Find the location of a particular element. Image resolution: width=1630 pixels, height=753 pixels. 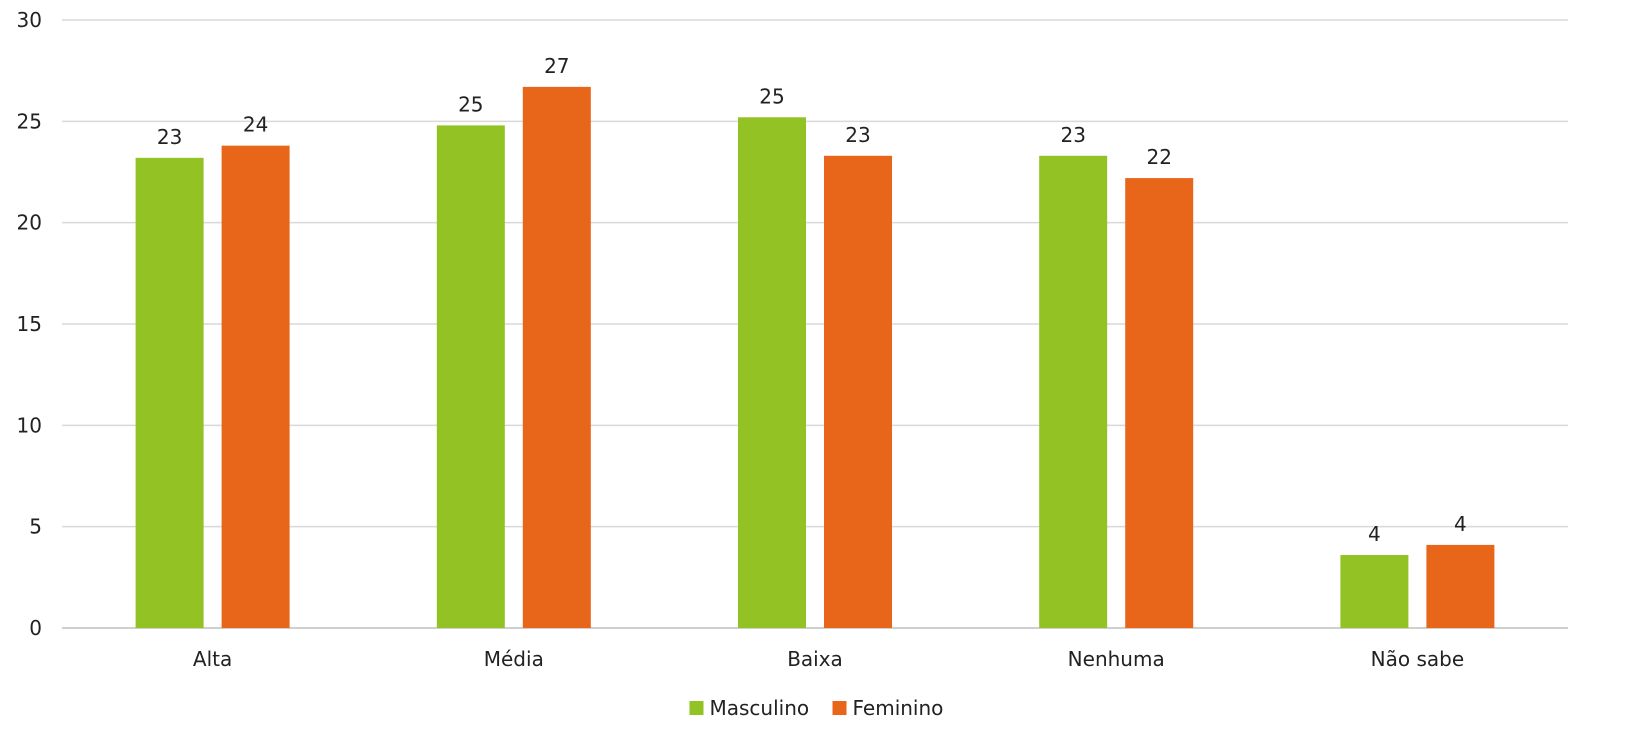

x-category-label: Média is located at coordinates (514, 659).